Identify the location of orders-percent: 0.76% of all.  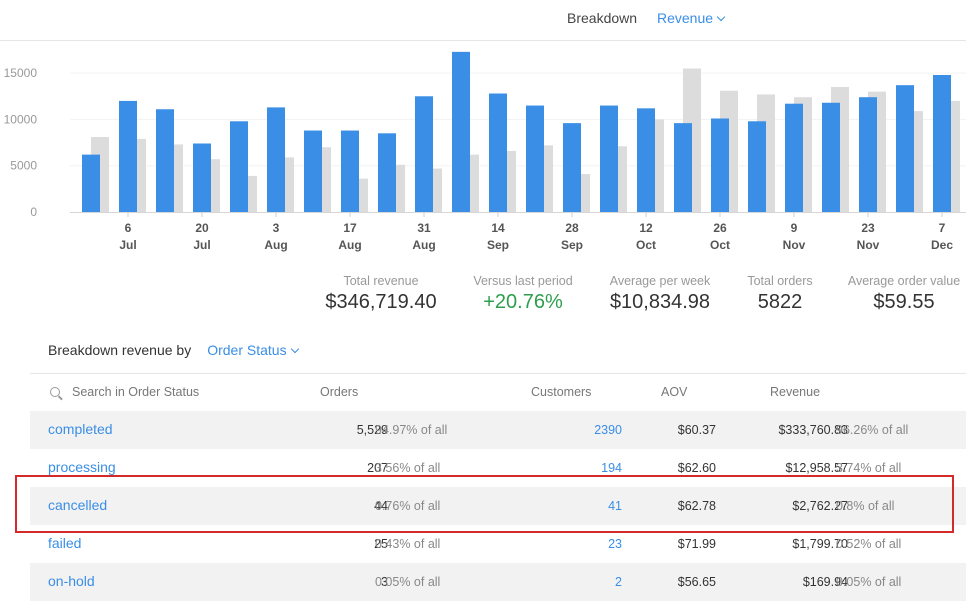
(408, 506).